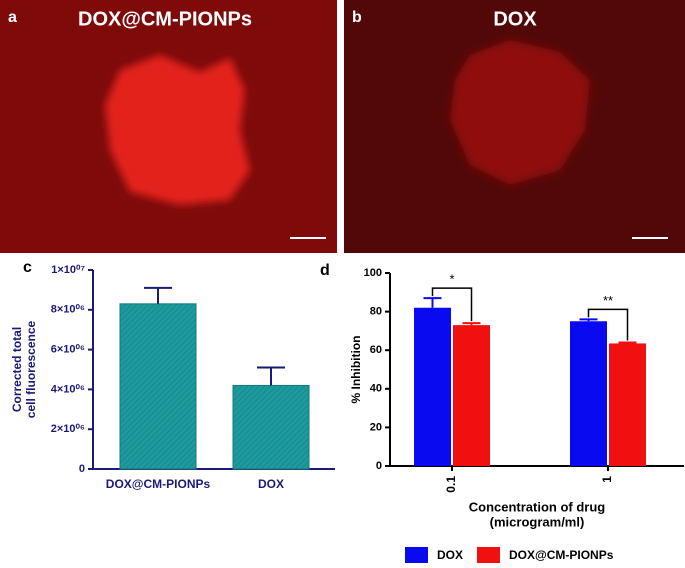 The width and height of the screenshot is (685, 568). What do you see at coordinates (515, 19) in the screenshot?
I see `image-title: DOX` at bounding box center [515, 19].